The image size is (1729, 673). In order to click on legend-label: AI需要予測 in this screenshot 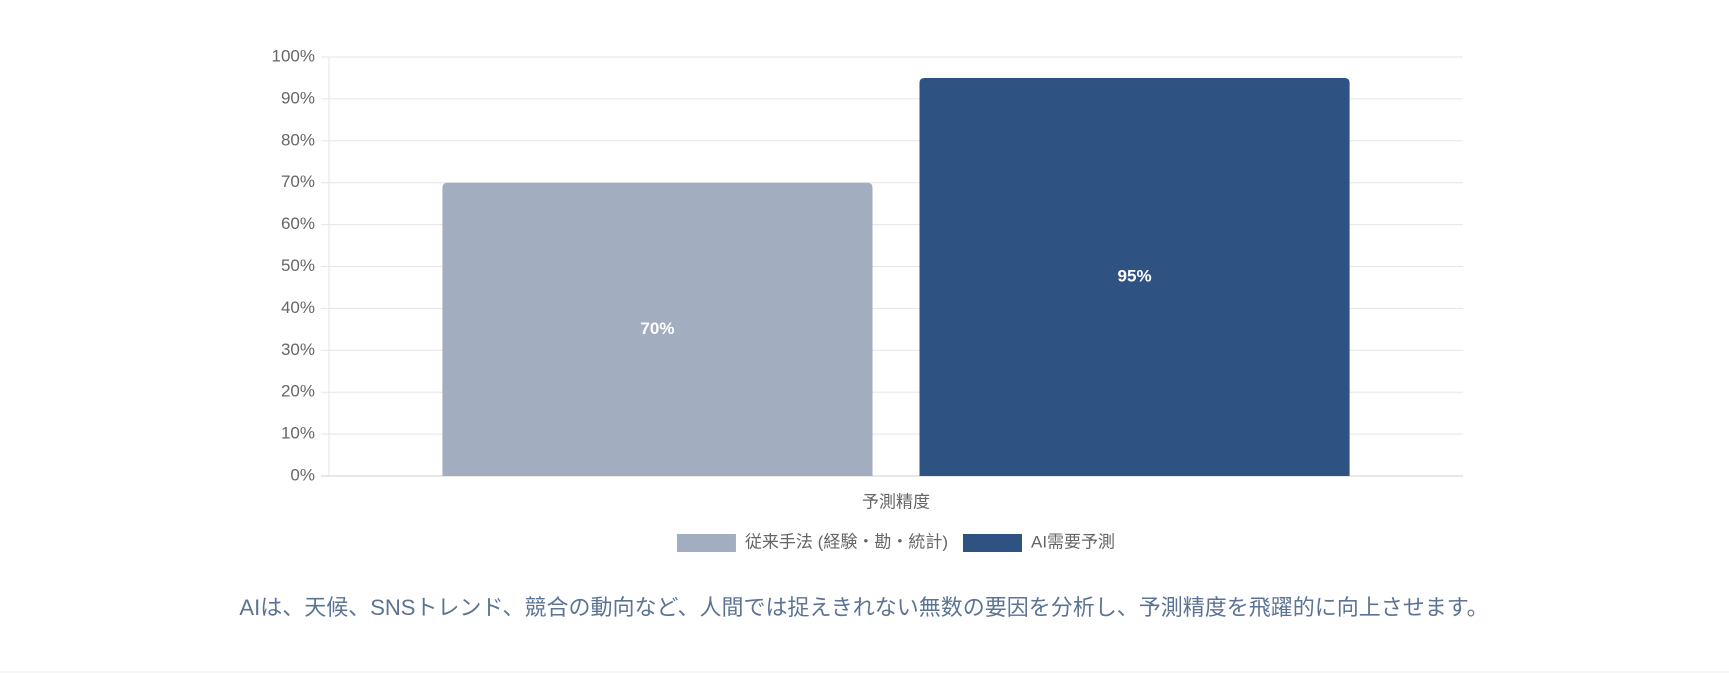, I will do `click(1073, 541)`.